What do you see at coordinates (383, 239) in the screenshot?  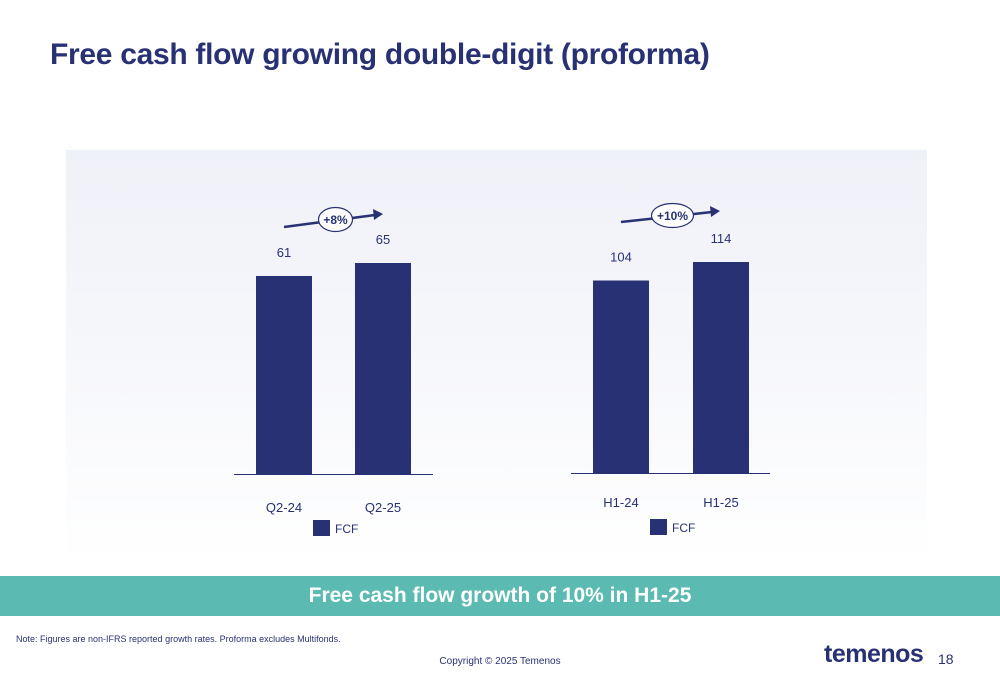 I see `data-label-q2-25: 65` at bounding box center [383, 239].